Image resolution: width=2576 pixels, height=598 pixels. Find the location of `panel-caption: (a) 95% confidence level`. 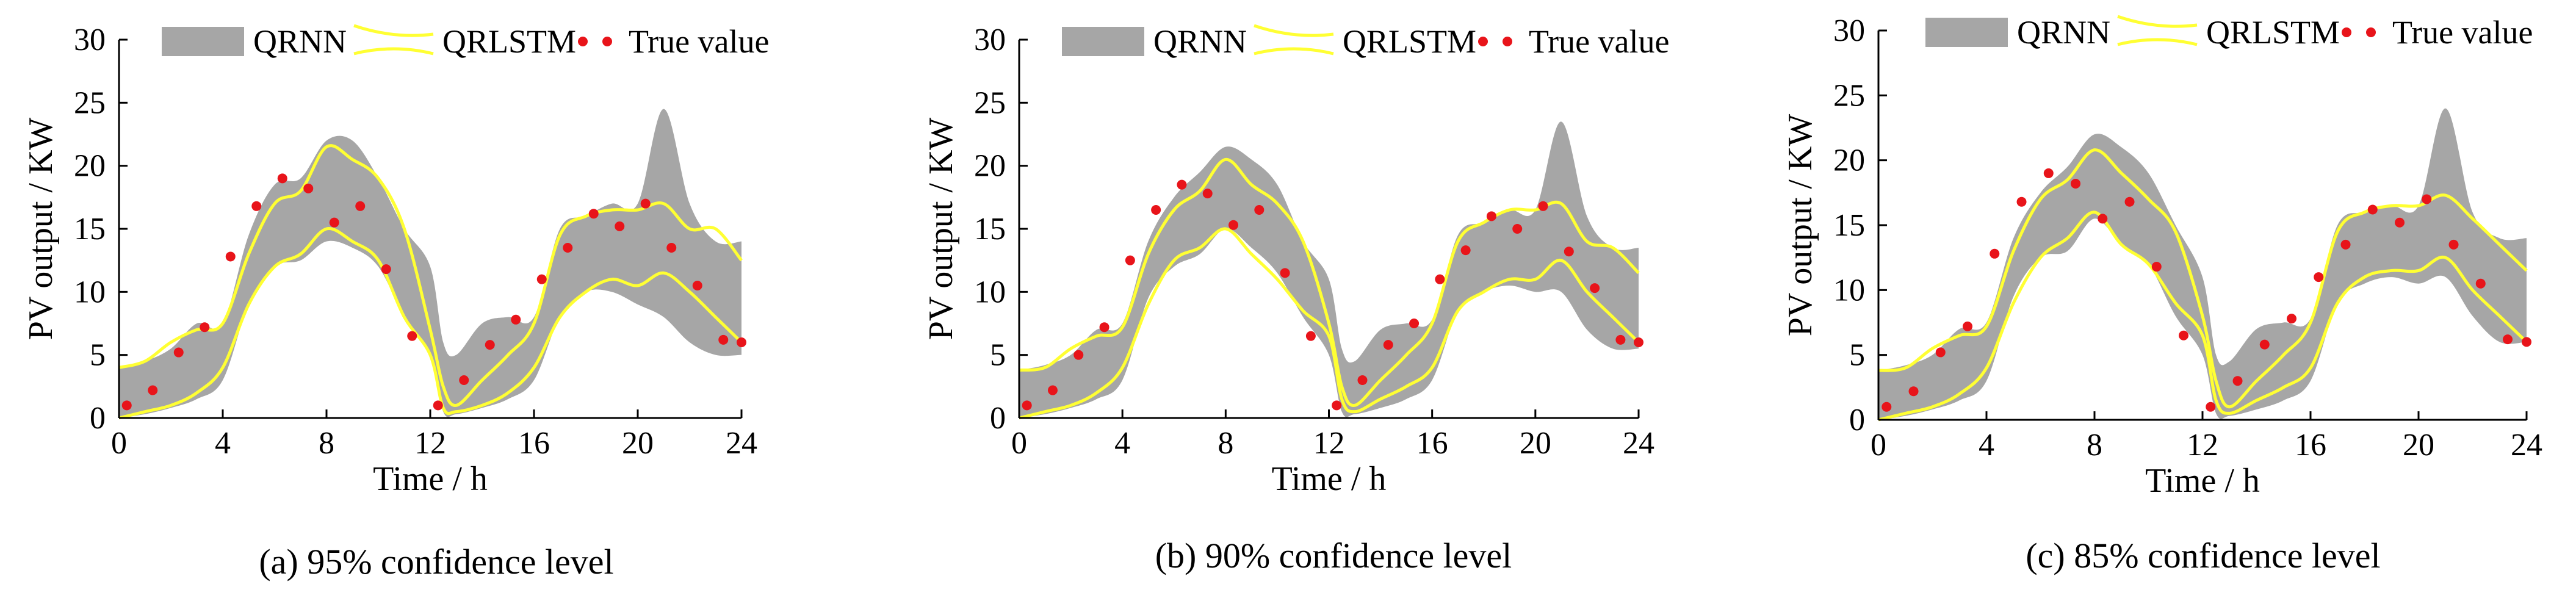

panel-caption: (a) 95% confidence level is located at coordinates (436, 562).